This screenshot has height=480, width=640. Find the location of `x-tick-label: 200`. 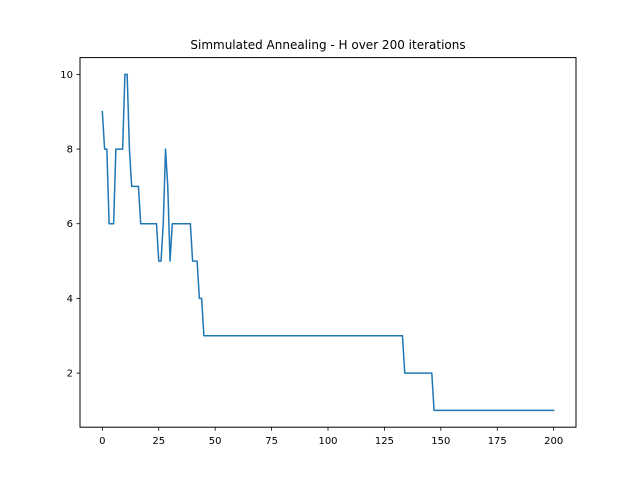

x-tick-label: 200 is located at coordinates (553, 441).